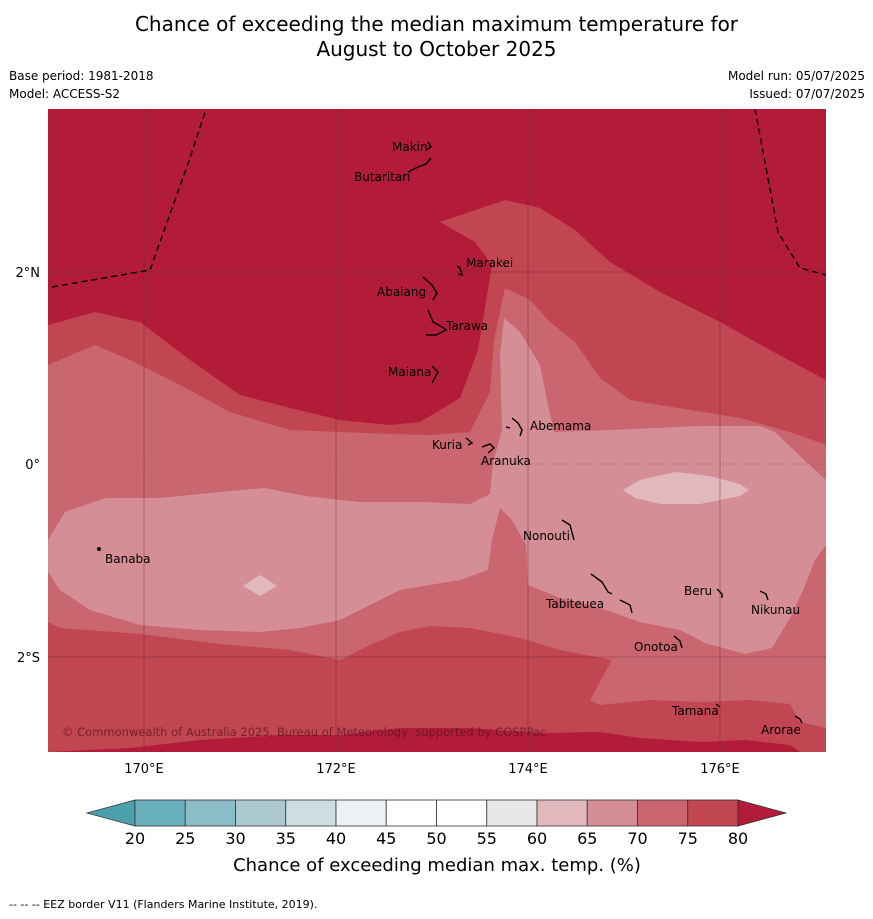 This screenshot has height=919, width=873. Describe the element at coordinates (447, 445) in the screenshot. I see `label-kuria: Kuria` at that location.